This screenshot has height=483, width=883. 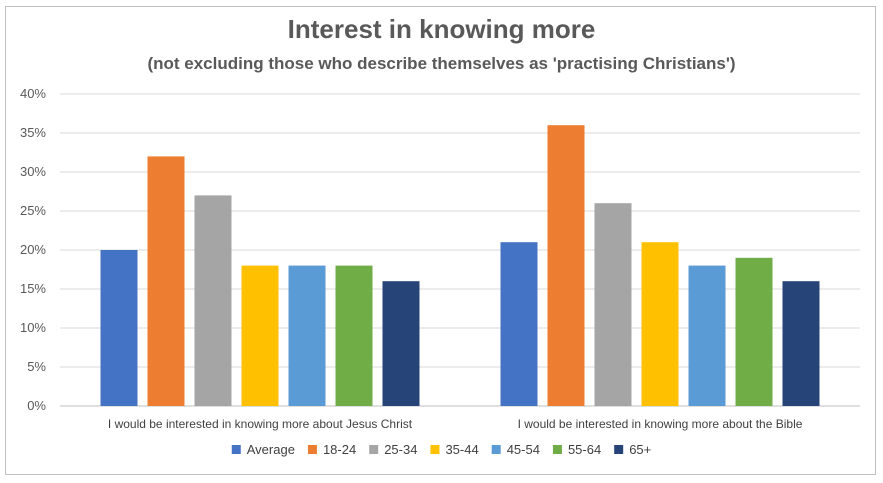 I want to click on y-tick-label: 30%, so click(x=33, y=171).